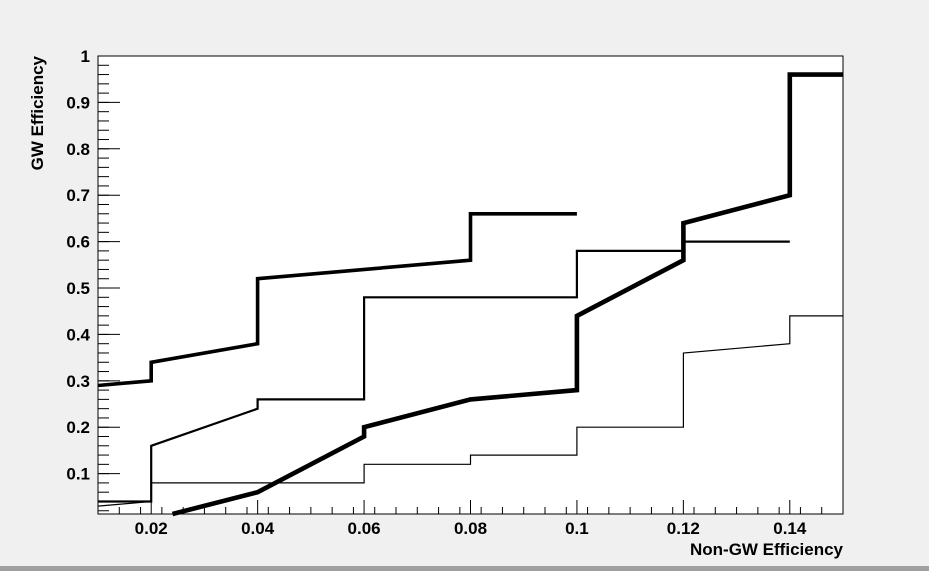  Describe the element at coordinates (470, 528) in the screenshot. I see `x-tick-label: 0.08` at that location.